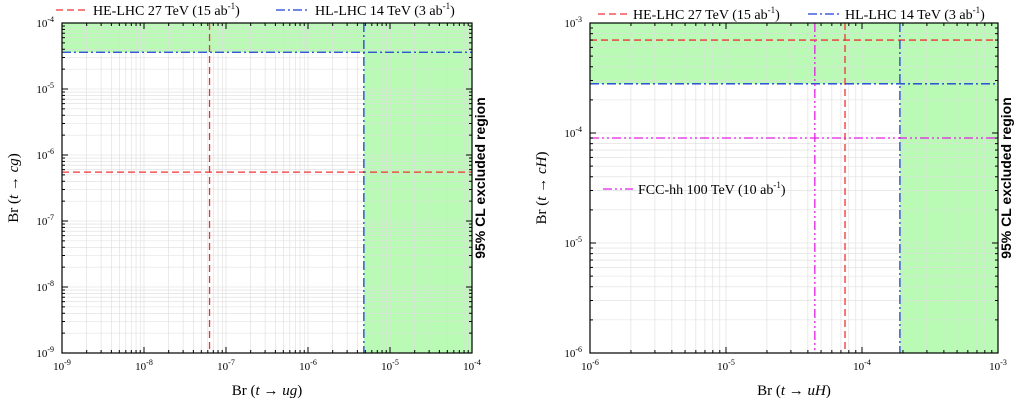 The height and width of the screenshot is (407, 1028). Describe the element at coordinates (45, 286) in the screenshot. I see `y-tick-label: 10⁻⁸` at that location.